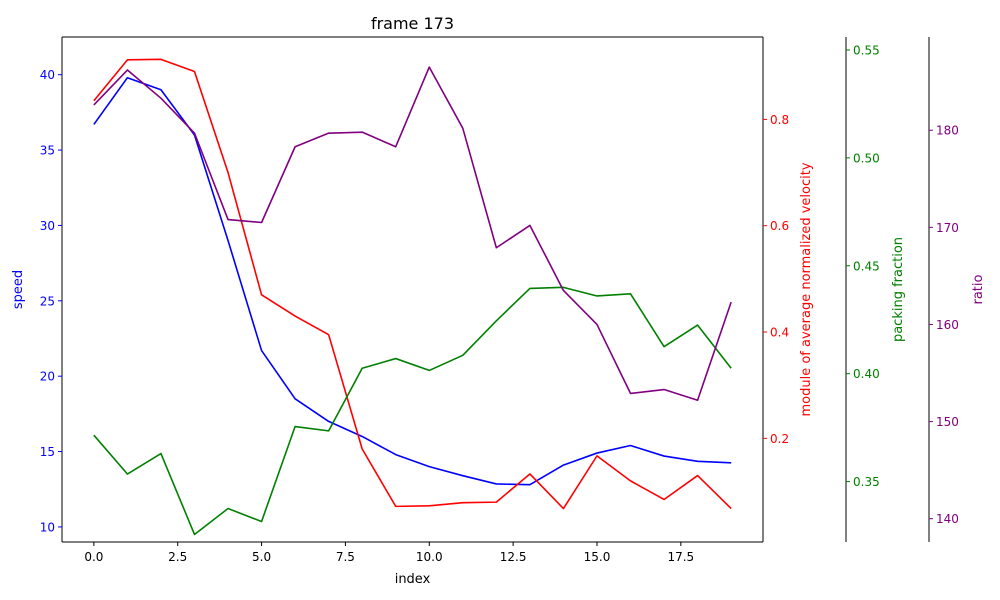 The image size is (1000, 600). Describe the element at coordinates (597, 557) in the screenshot. I see `x-tick-label: 15.0` at that location.